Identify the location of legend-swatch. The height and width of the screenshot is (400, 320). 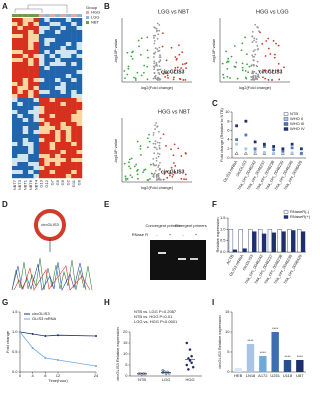
(286, 212).